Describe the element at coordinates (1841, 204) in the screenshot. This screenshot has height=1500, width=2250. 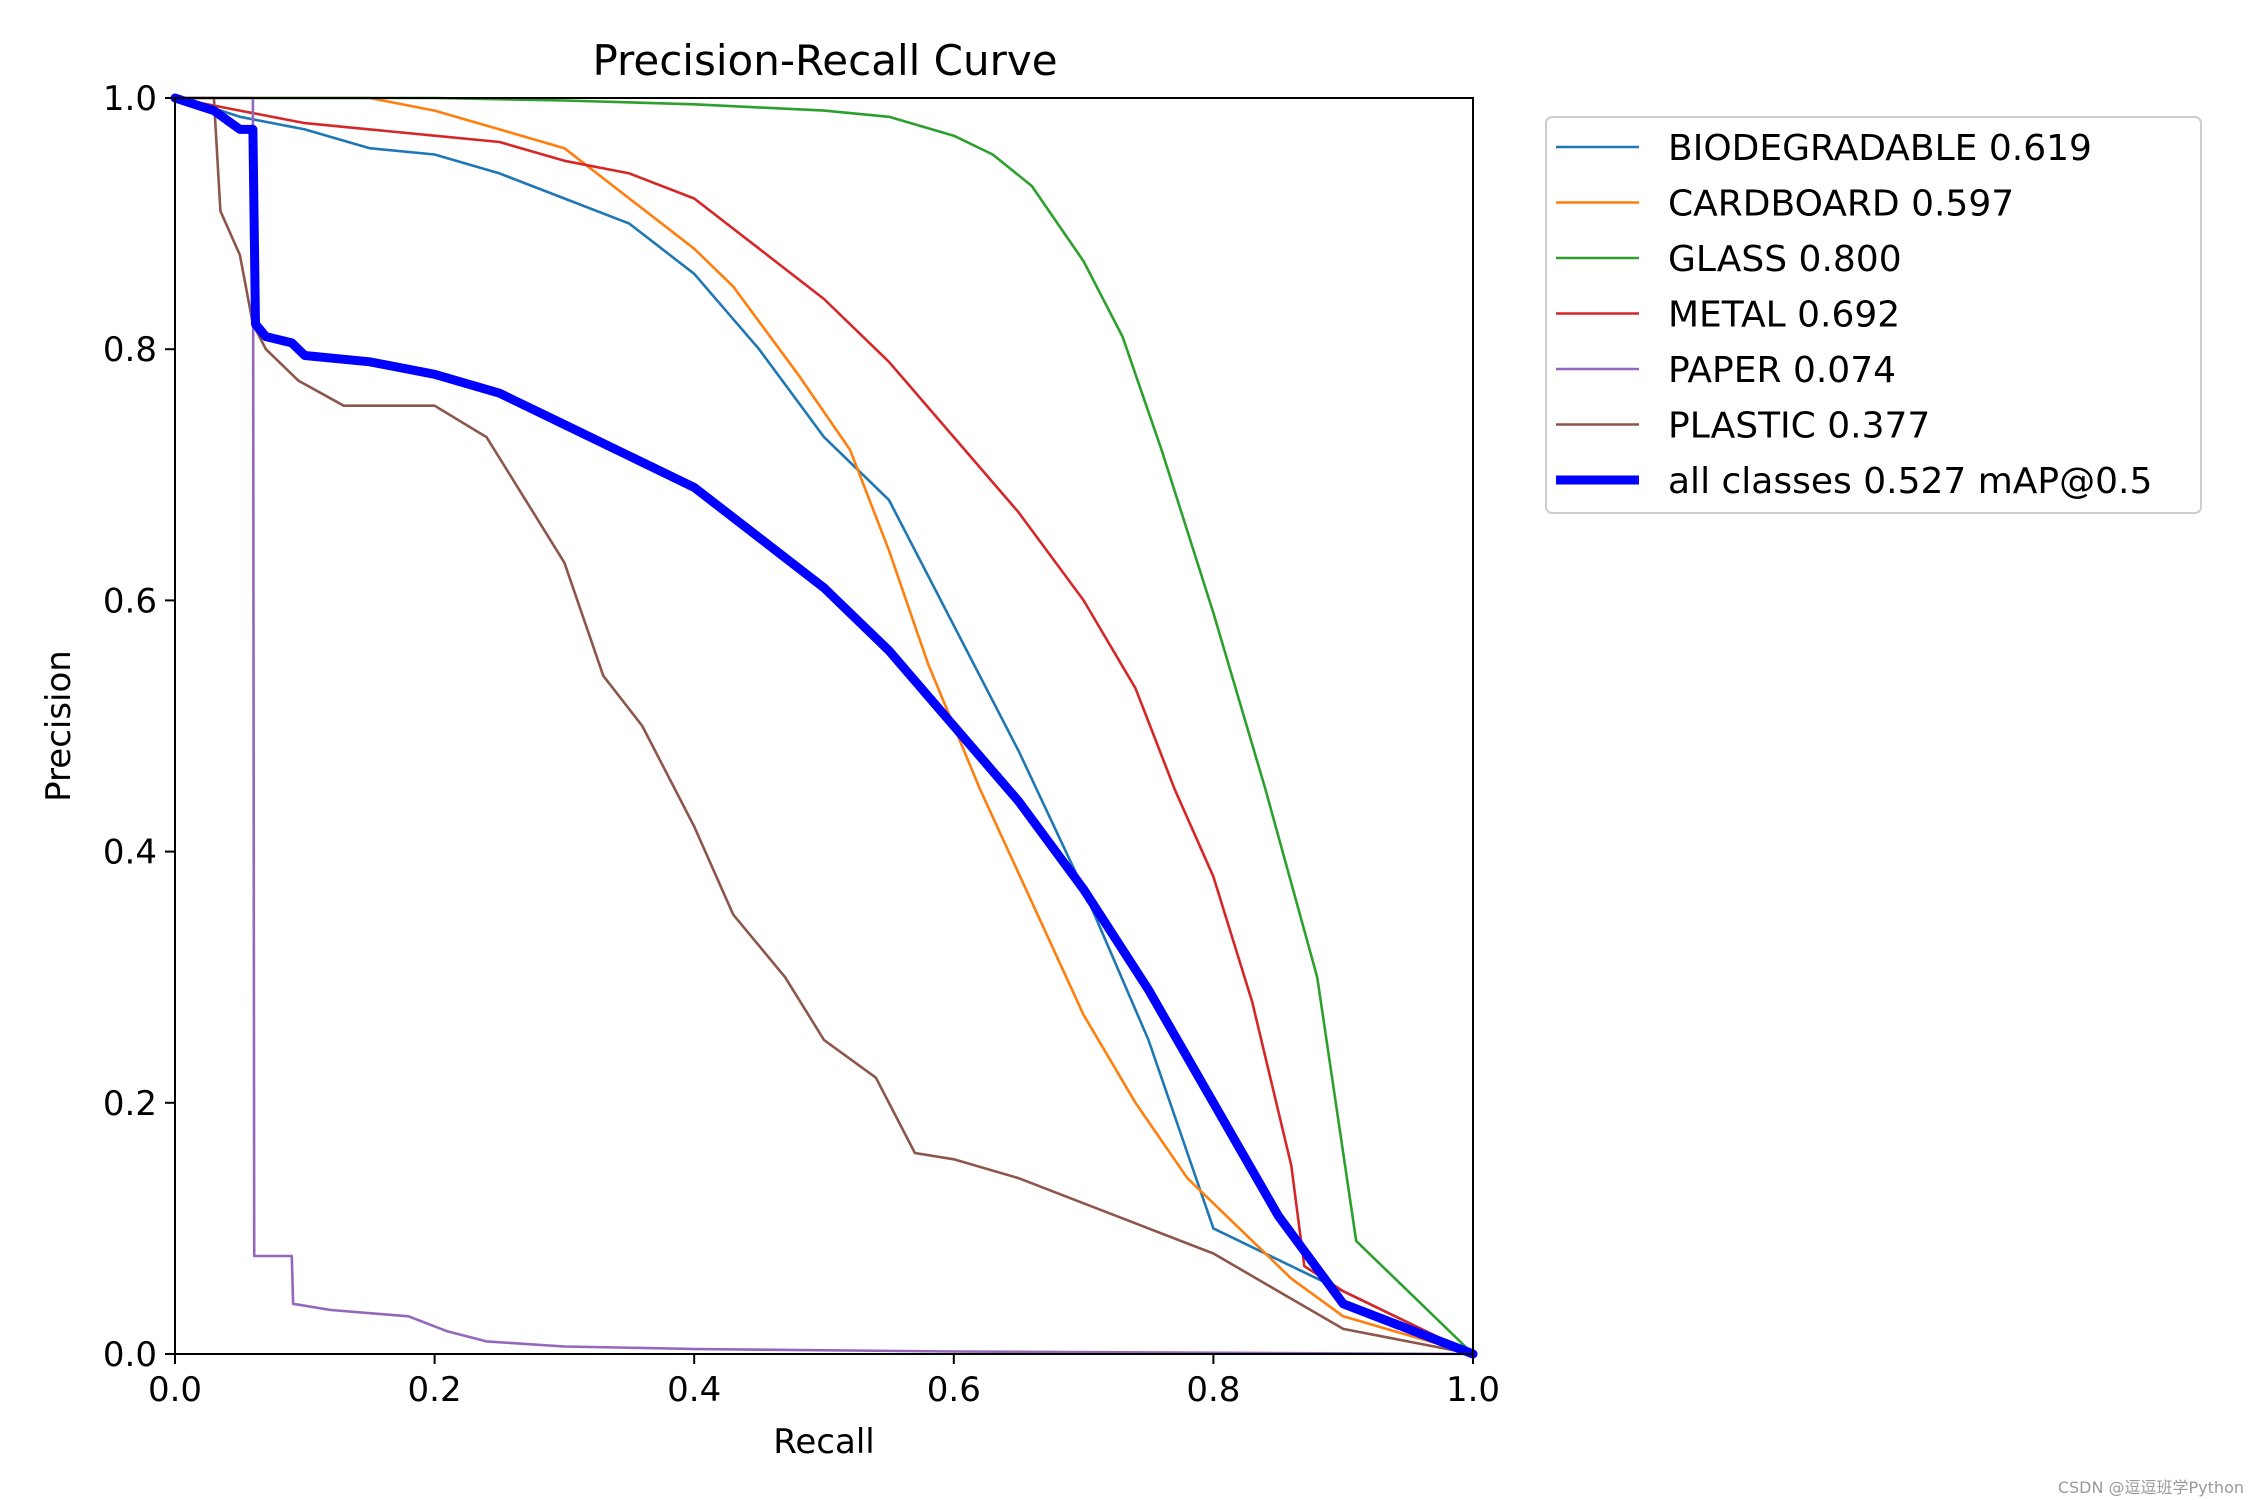
I see `legend-label: CARDBOARD 0.597` at that location.